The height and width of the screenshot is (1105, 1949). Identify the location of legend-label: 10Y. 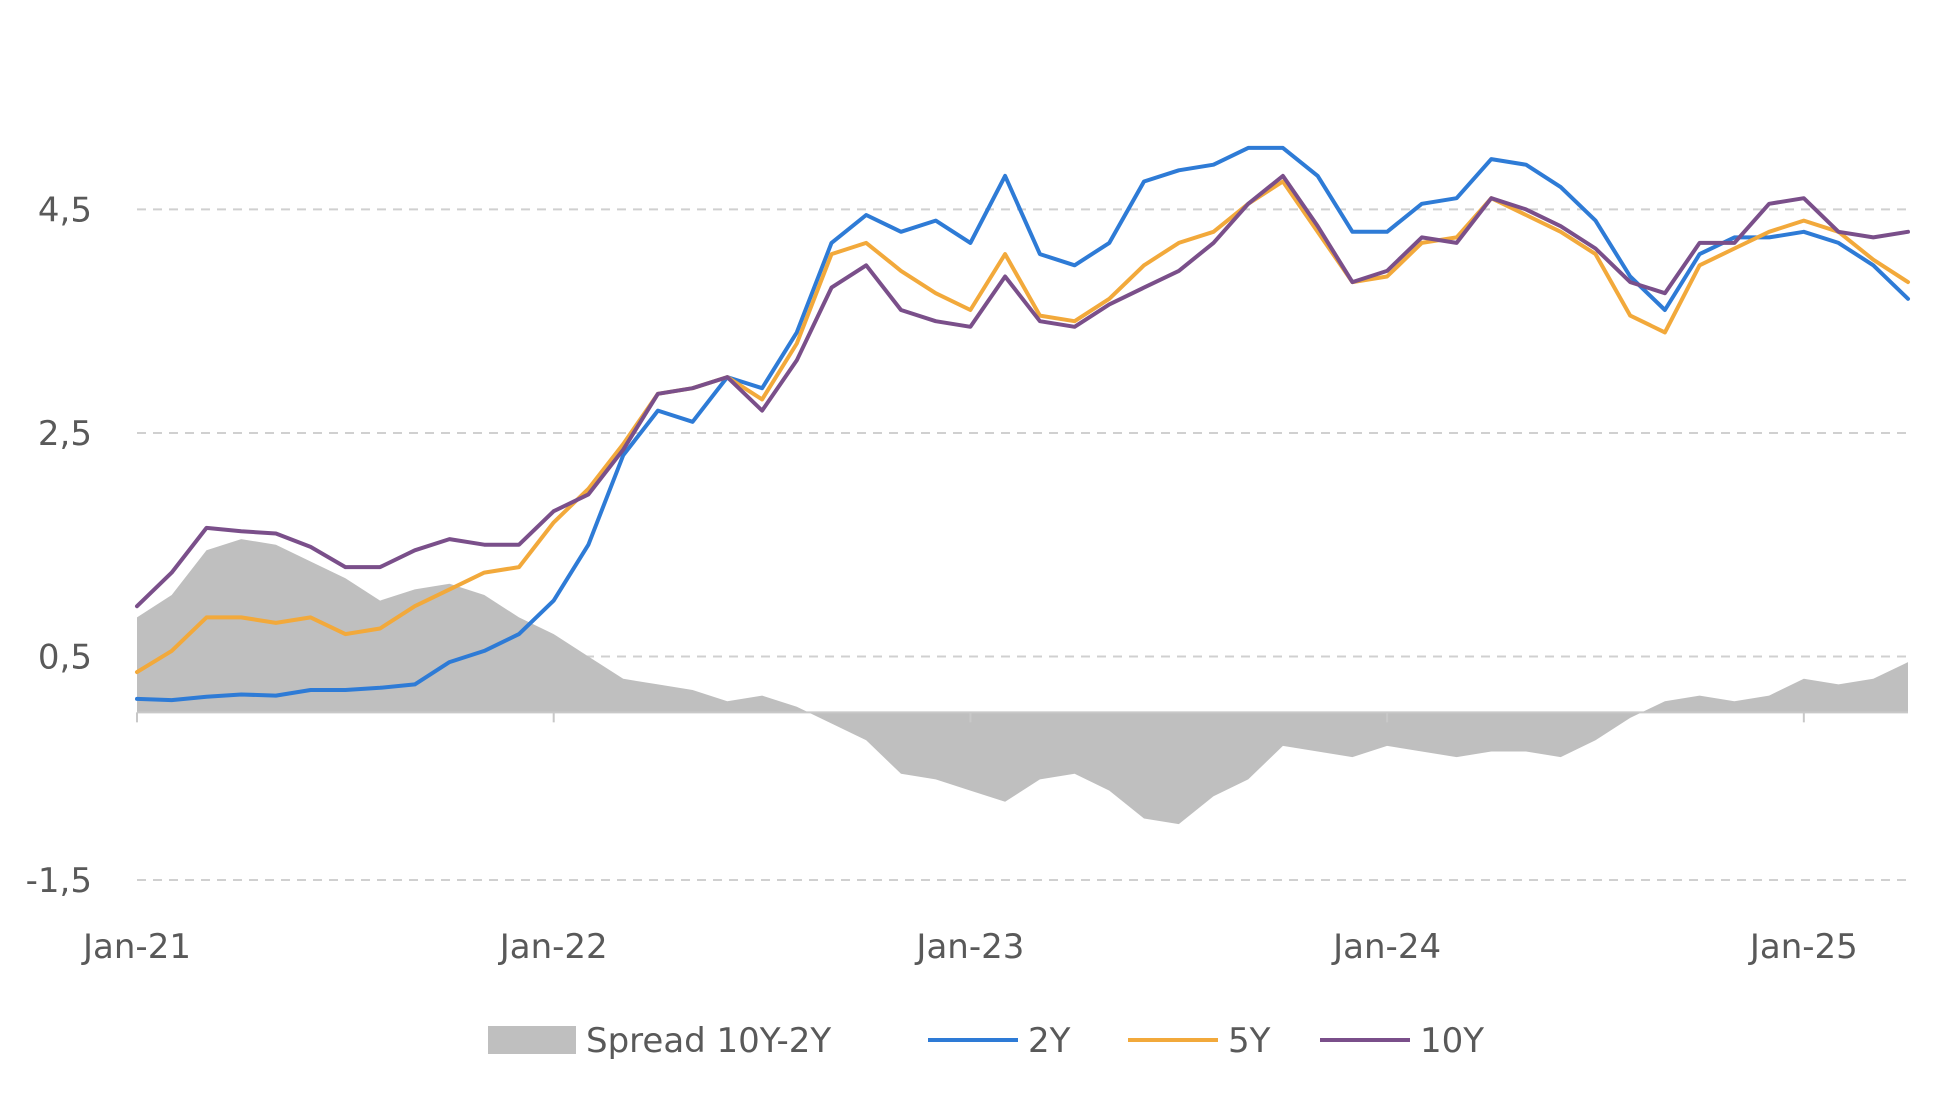
(1452, 1041).